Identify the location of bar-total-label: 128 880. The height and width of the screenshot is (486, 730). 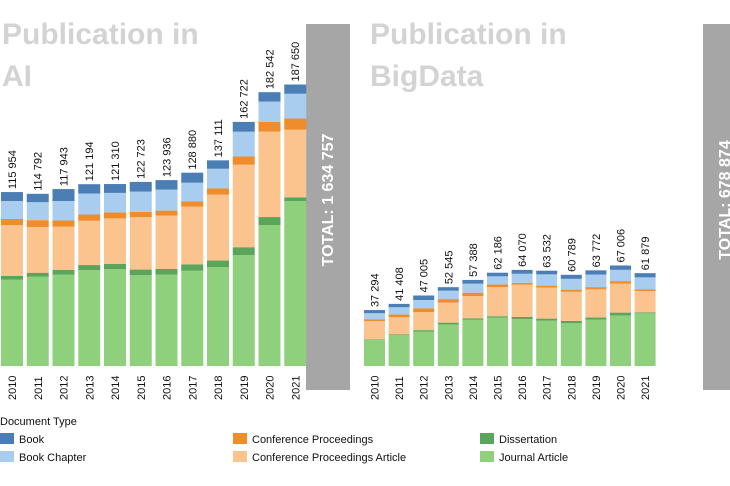
(193, 150).